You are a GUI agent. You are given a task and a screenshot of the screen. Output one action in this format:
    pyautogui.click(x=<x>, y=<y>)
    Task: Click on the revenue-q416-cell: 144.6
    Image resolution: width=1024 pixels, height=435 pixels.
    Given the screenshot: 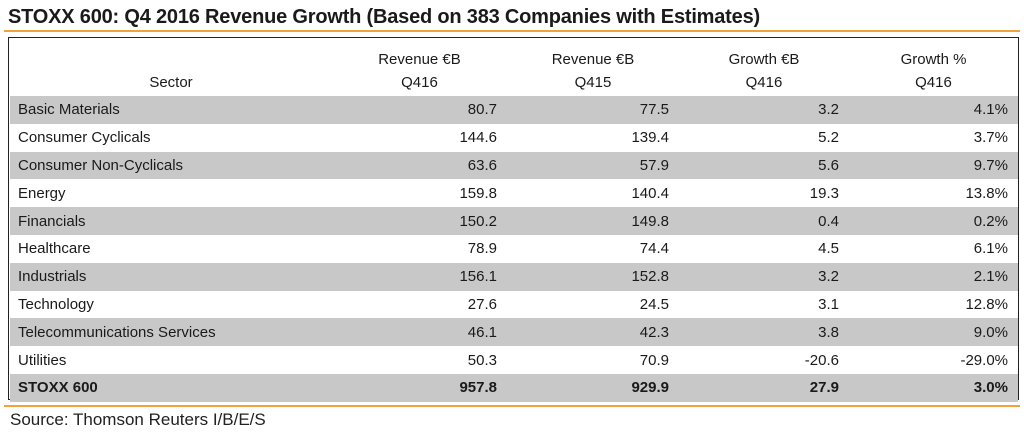 What is the action you would take?
    pyautogui.click(x=478, y=138)
    